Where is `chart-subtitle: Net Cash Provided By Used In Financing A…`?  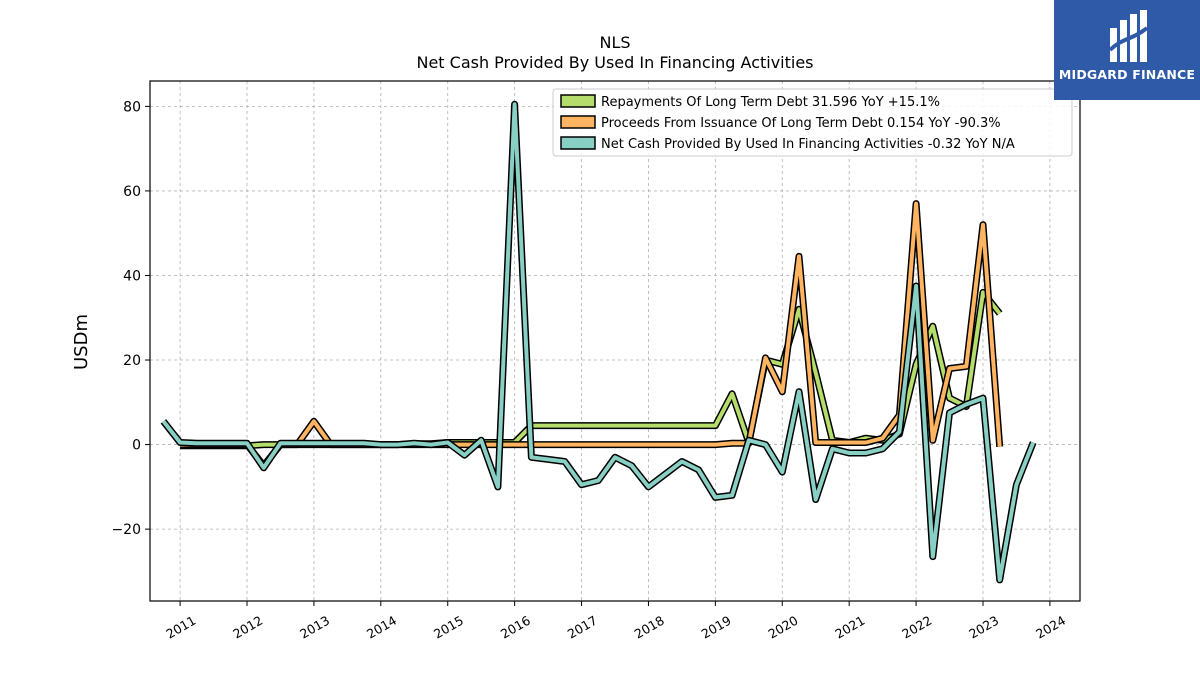 chart-subtitle: Net Cash Provided By Used In Financing A… is located at coordinates (614, 62).